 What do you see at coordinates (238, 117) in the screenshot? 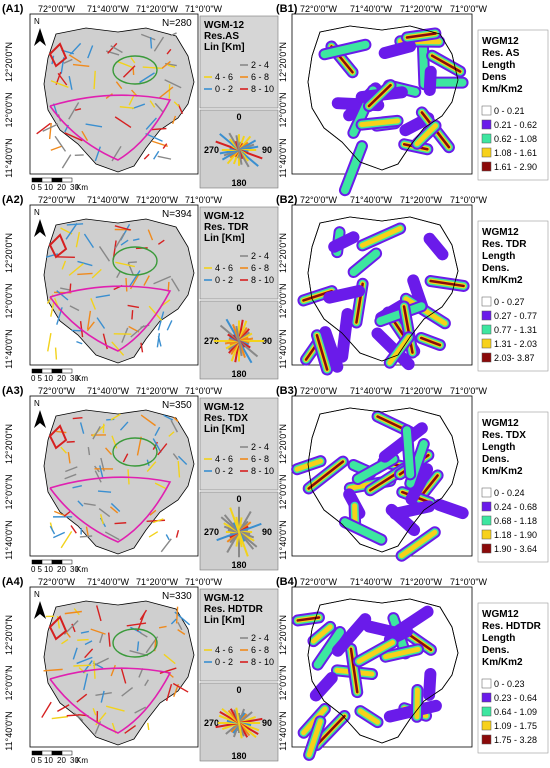
I see `rose-label-north: 0` at bounding box center [238, 117].